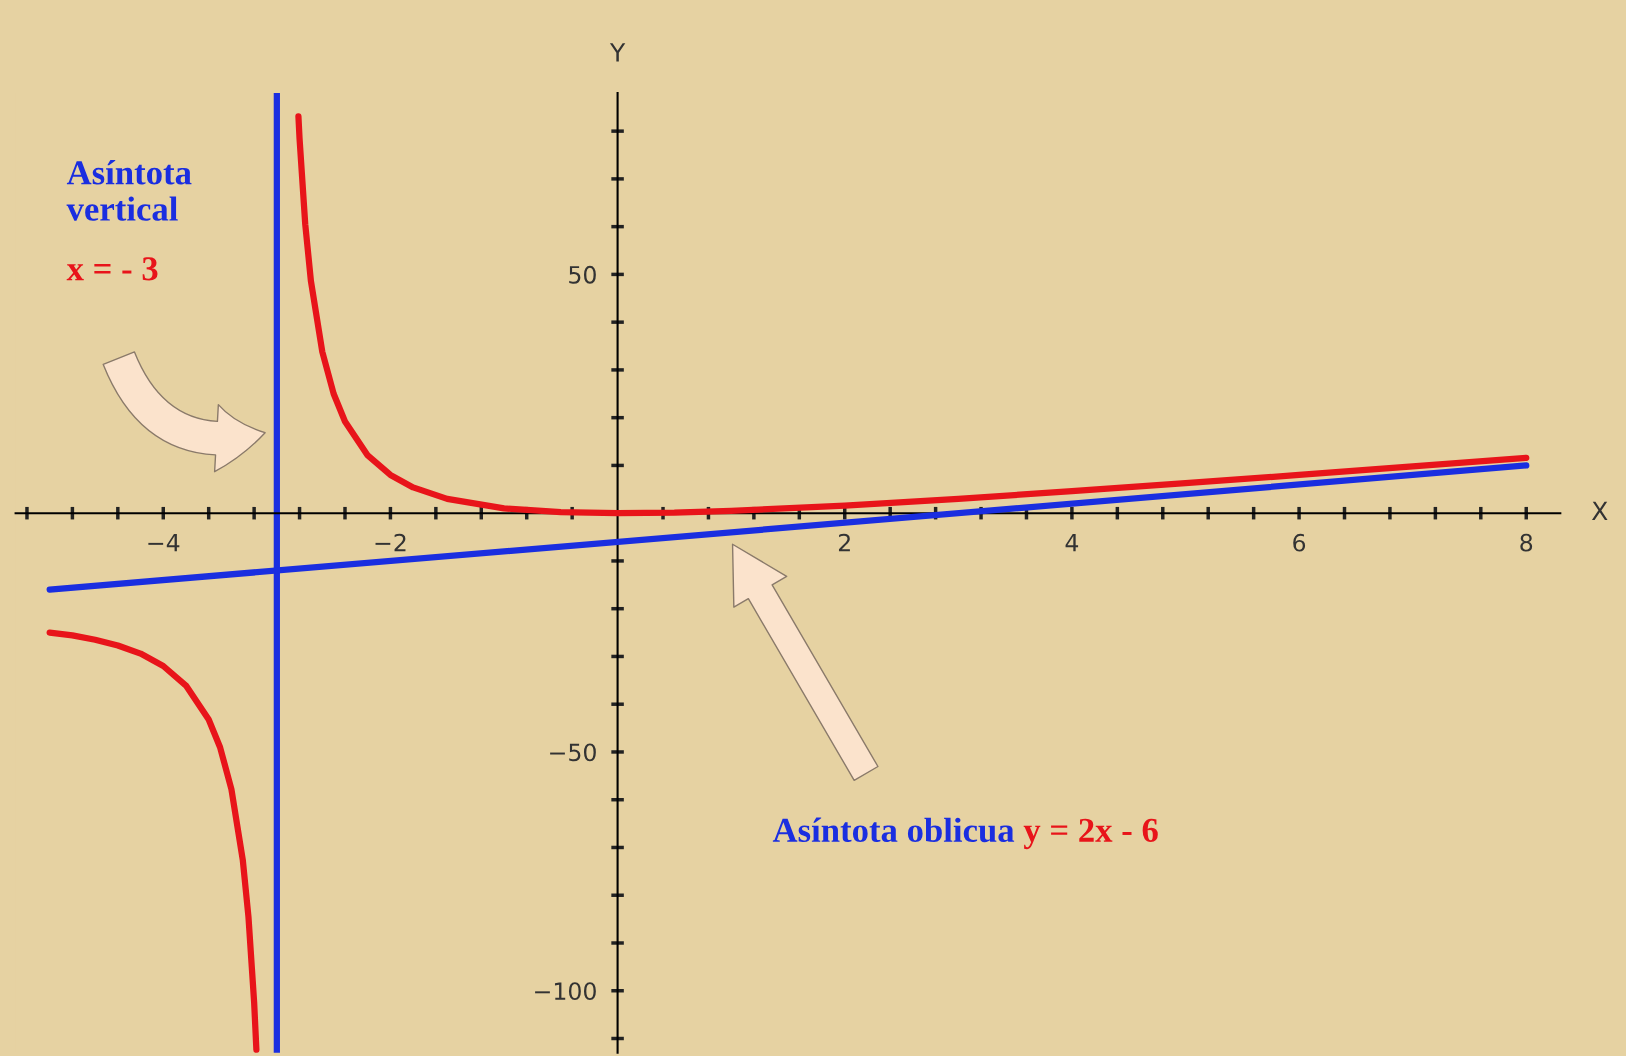 The width and height of the screenshot is (1626, 1056). What do you see at coordinates (1072, 543) in the screenshot?
I see `x-tick-label: 4` at bounding box center [1072, 543].